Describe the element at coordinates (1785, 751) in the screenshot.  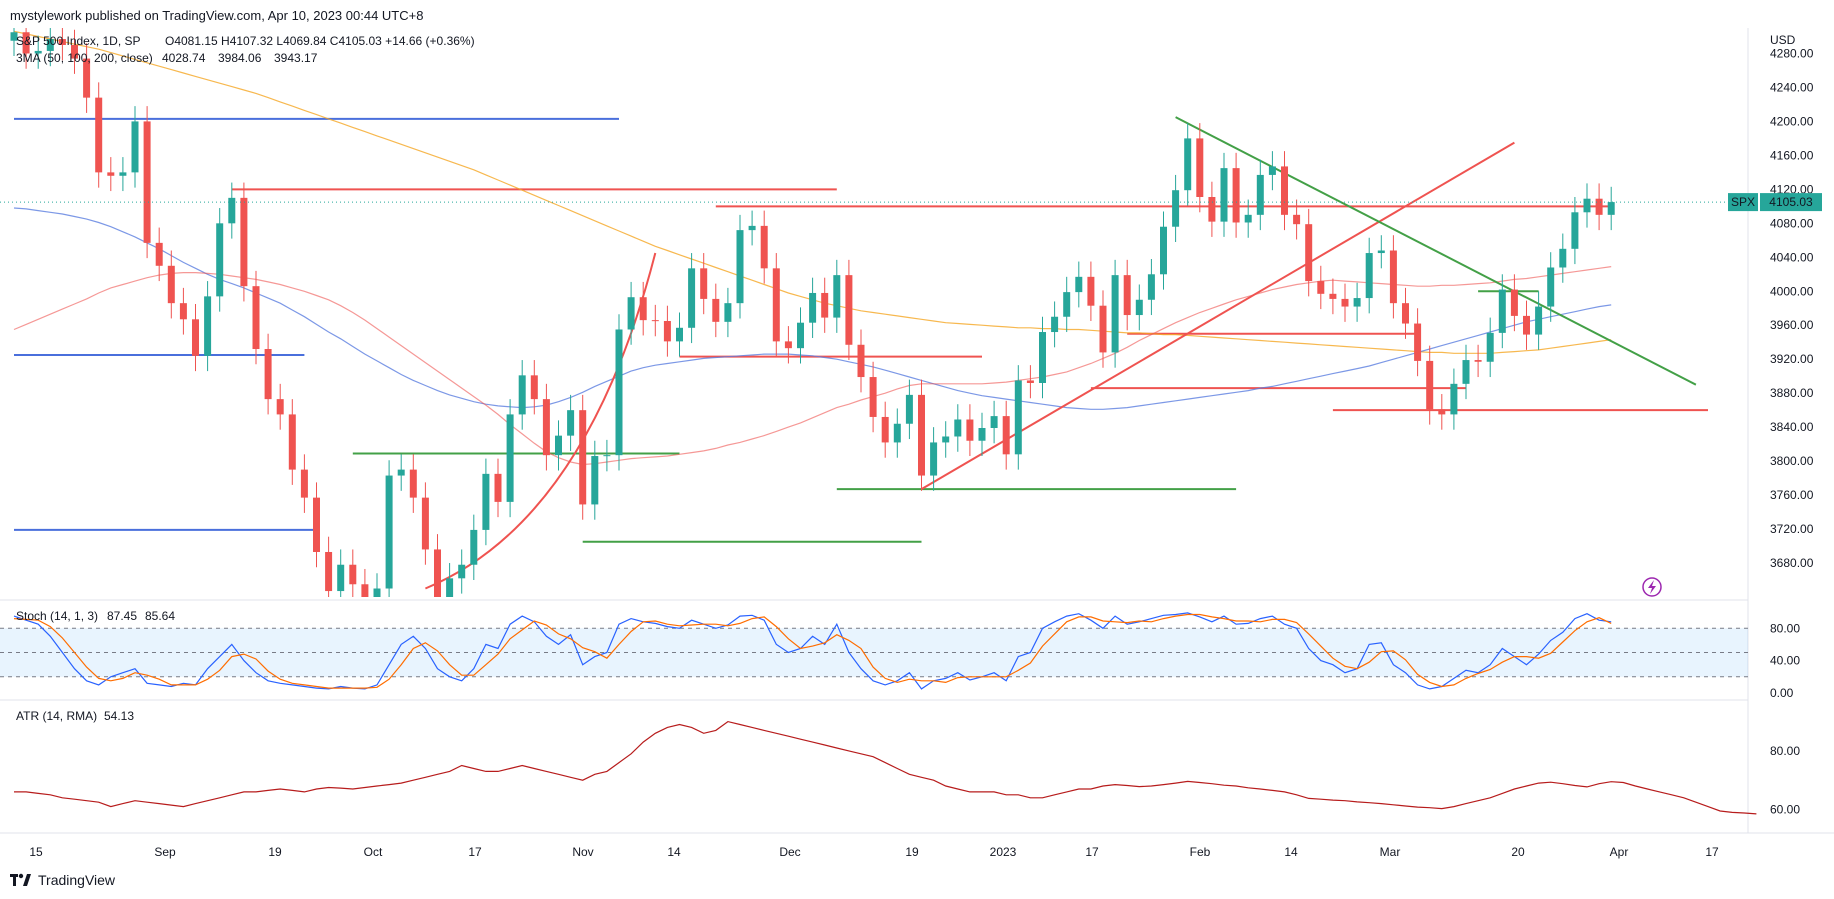
I see `atr-tick-label: 80.00` at that location.